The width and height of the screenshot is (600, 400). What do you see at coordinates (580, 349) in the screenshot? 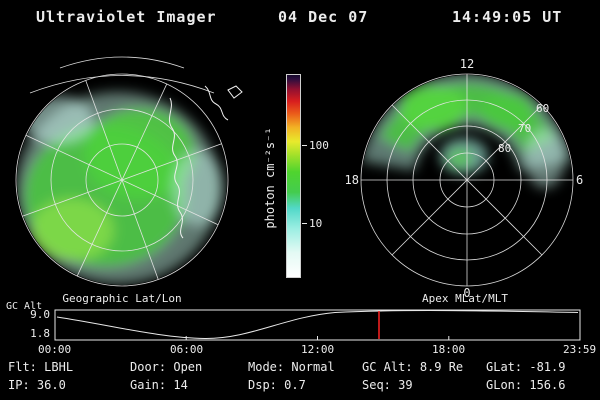
I see `timeline-xtick-4: 23:59` at bounding box center [580, 349].